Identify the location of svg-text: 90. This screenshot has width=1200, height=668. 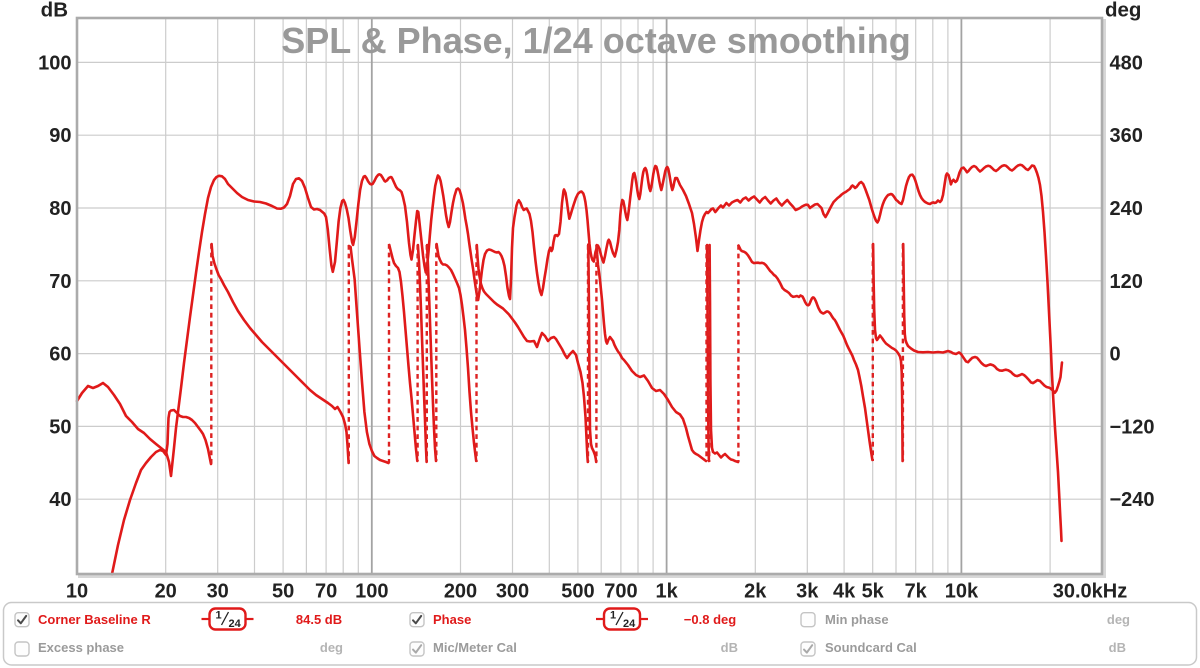
(60, 136).